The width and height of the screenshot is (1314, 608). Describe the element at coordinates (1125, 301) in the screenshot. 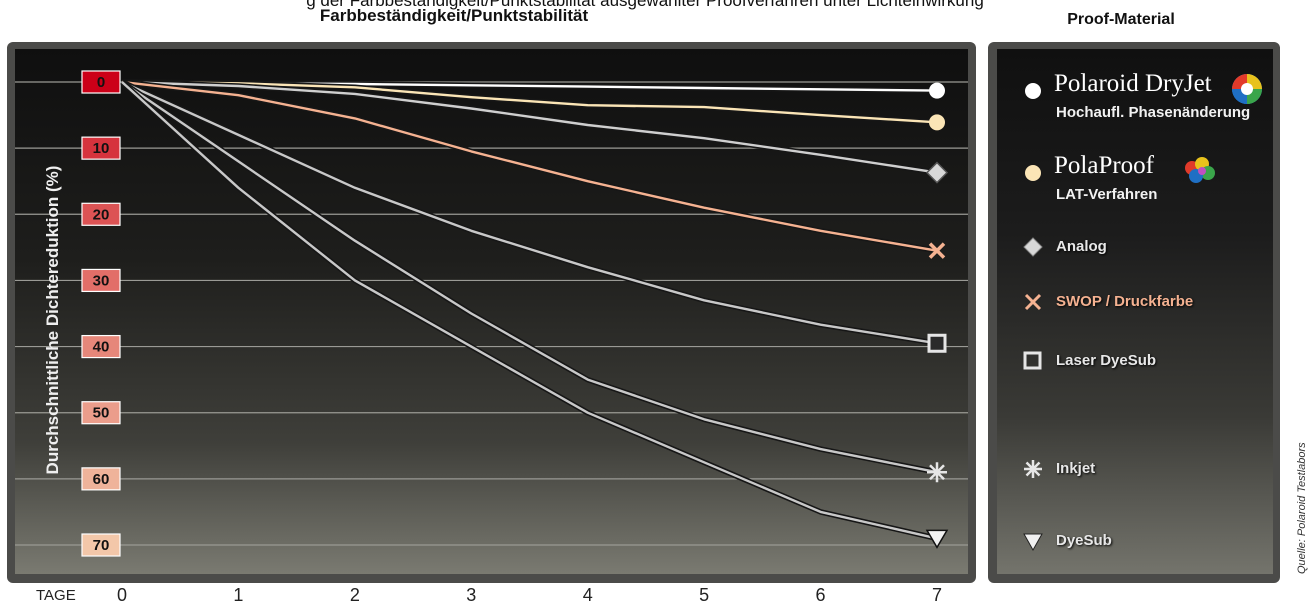

I see `legend-swop-label: SWOP / Druckfarbe` at that location.